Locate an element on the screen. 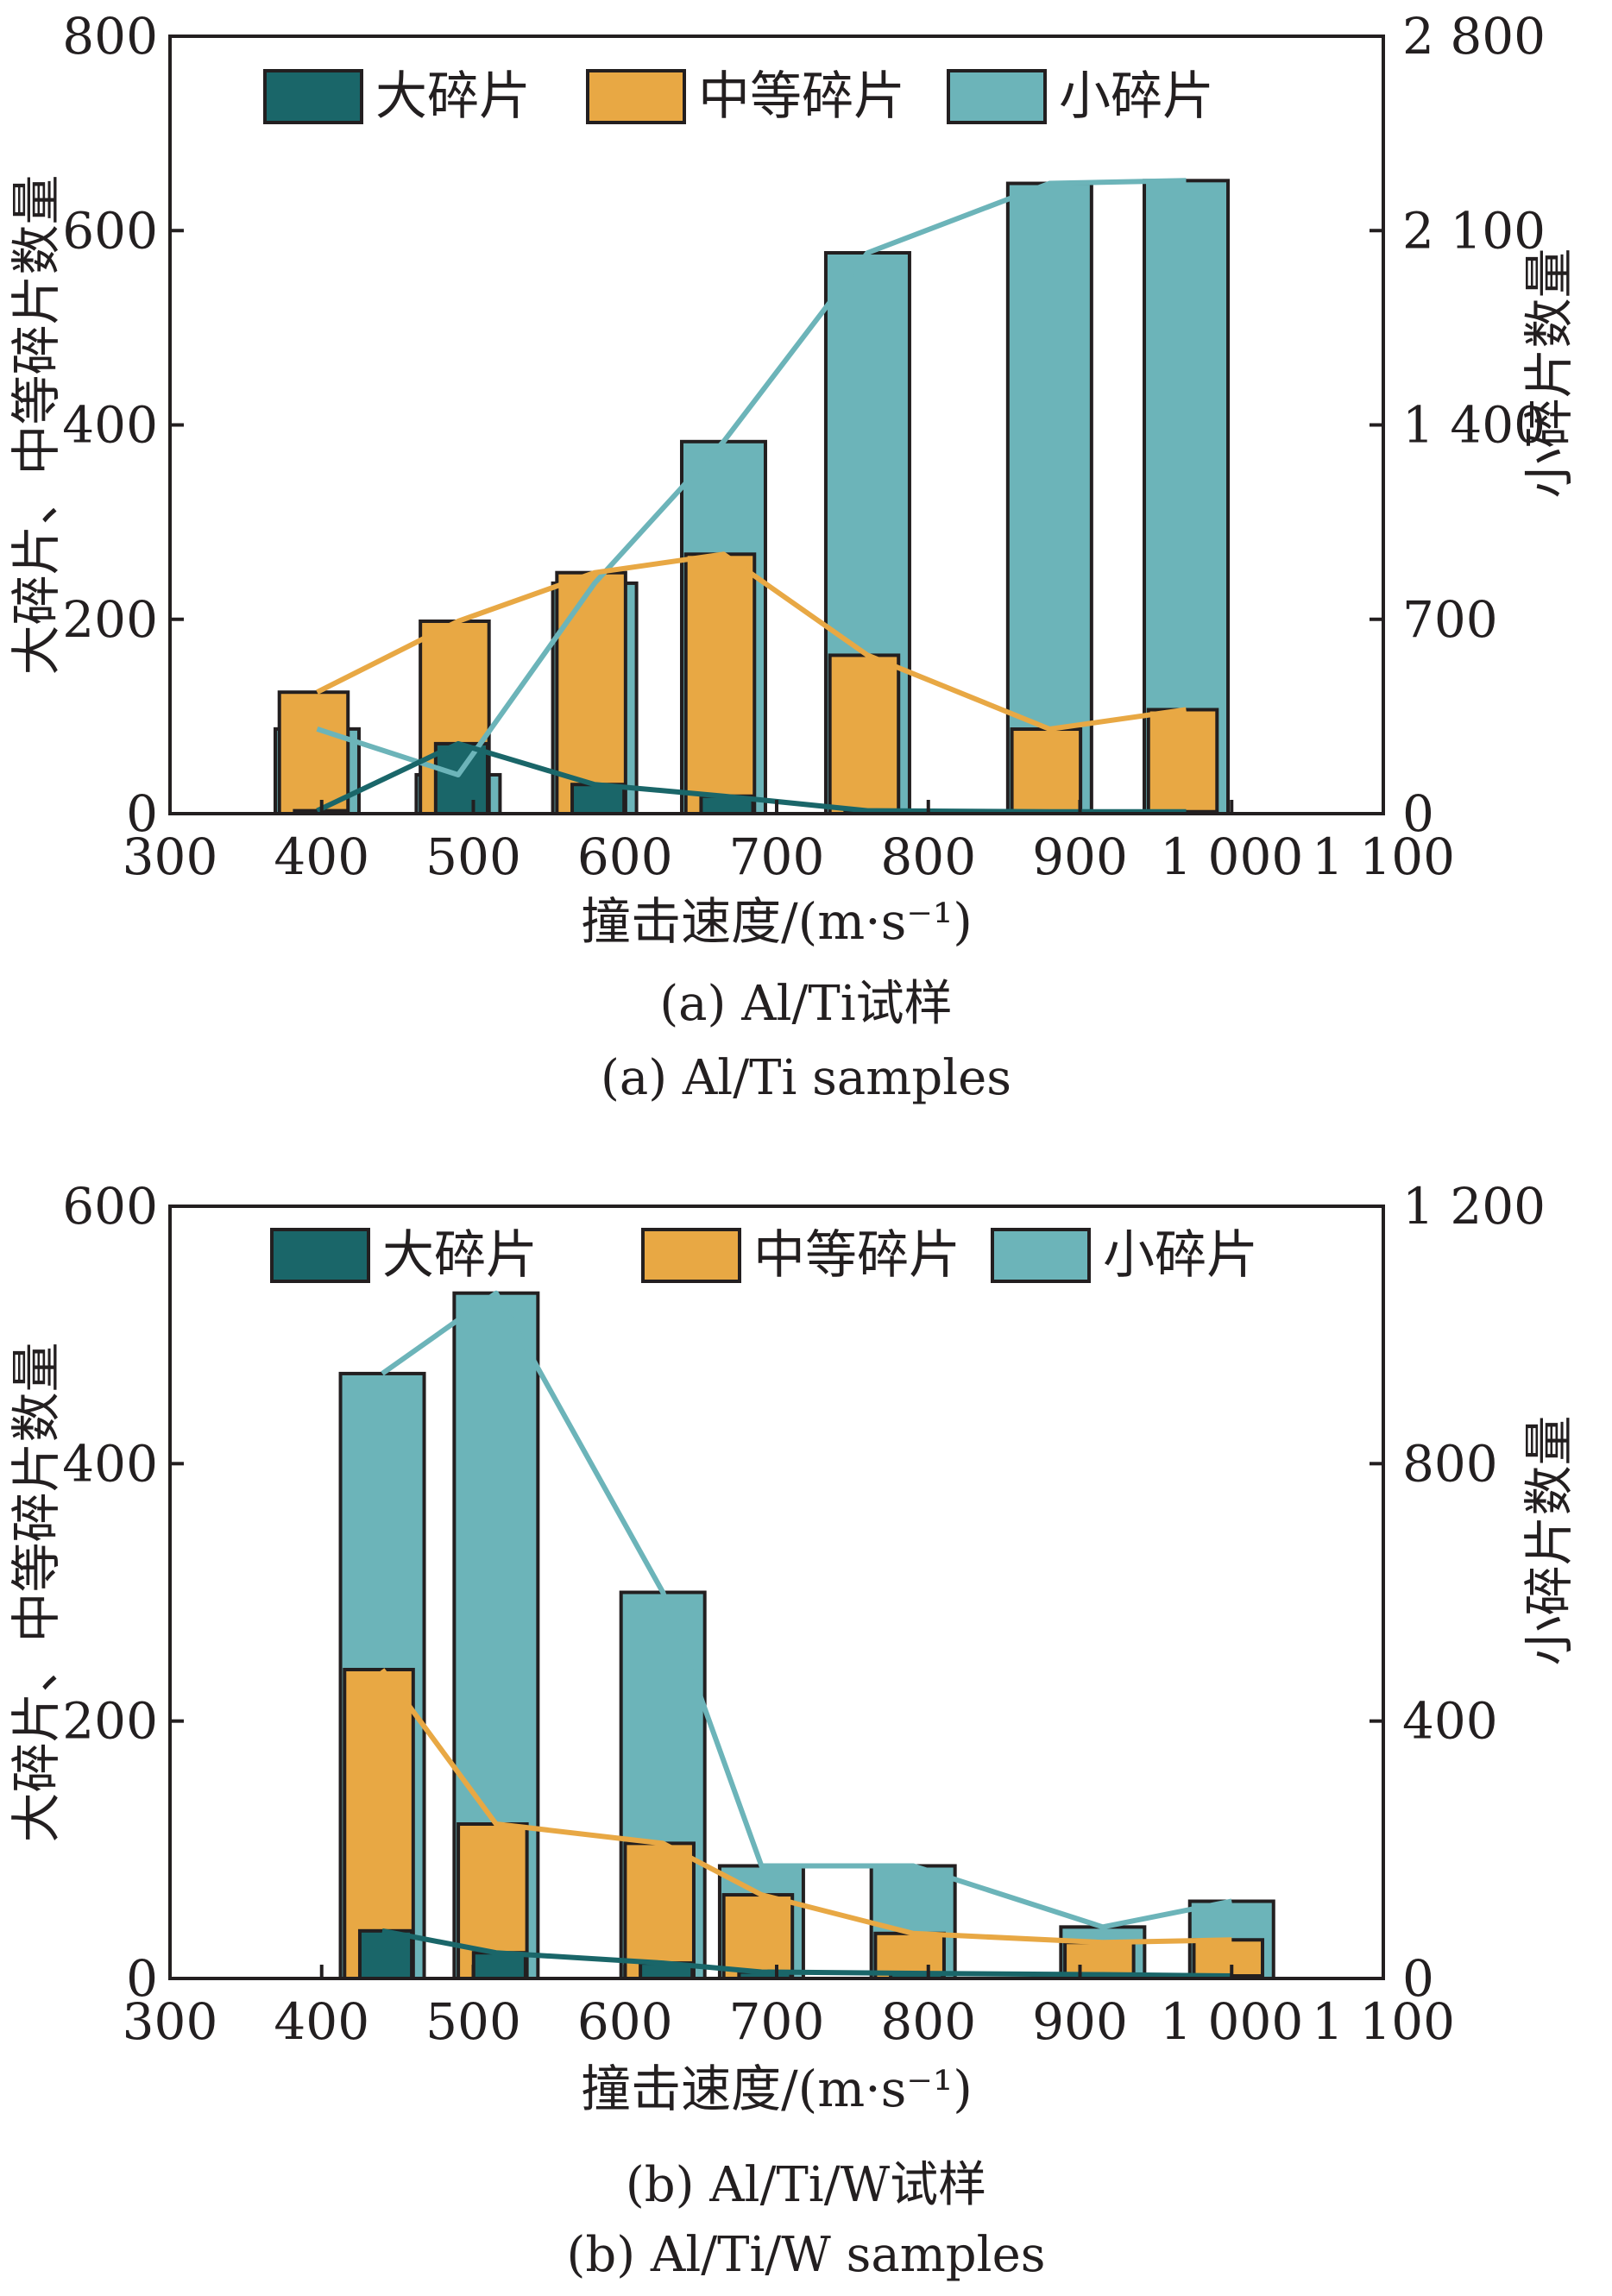 The image size is (1612, 2296). y-left-tick-label: 800 is located at coordinates (110, 36).